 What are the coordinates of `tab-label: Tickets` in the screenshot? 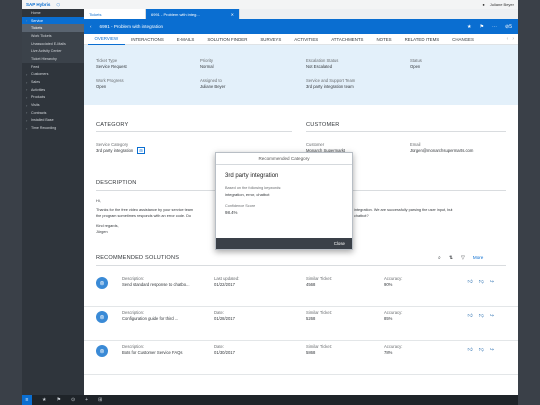 It's located at (95, 14).